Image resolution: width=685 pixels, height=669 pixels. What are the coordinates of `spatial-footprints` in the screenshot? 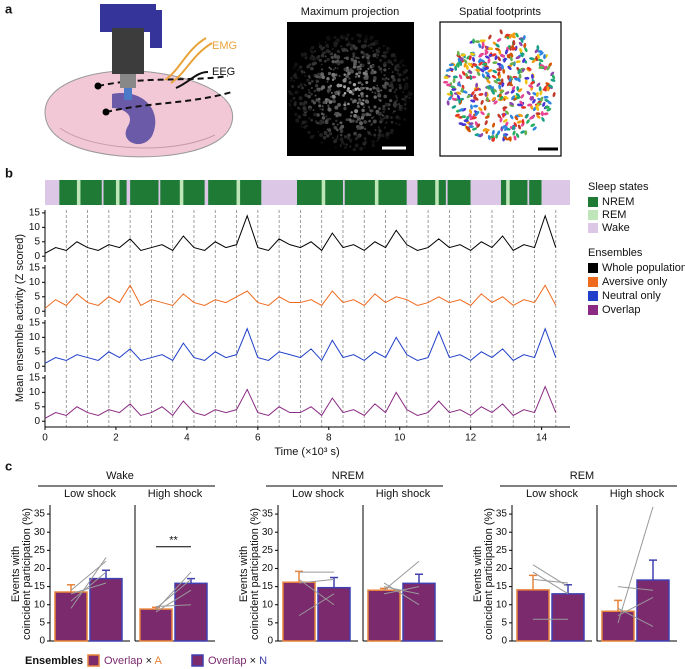 It's located at (499, 85).